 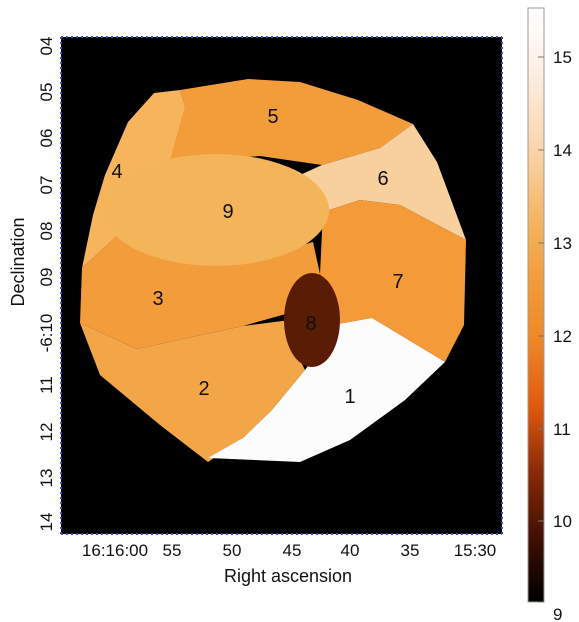 I want to click on colorbar-tick-label: 11, so click(x=562, y=429).